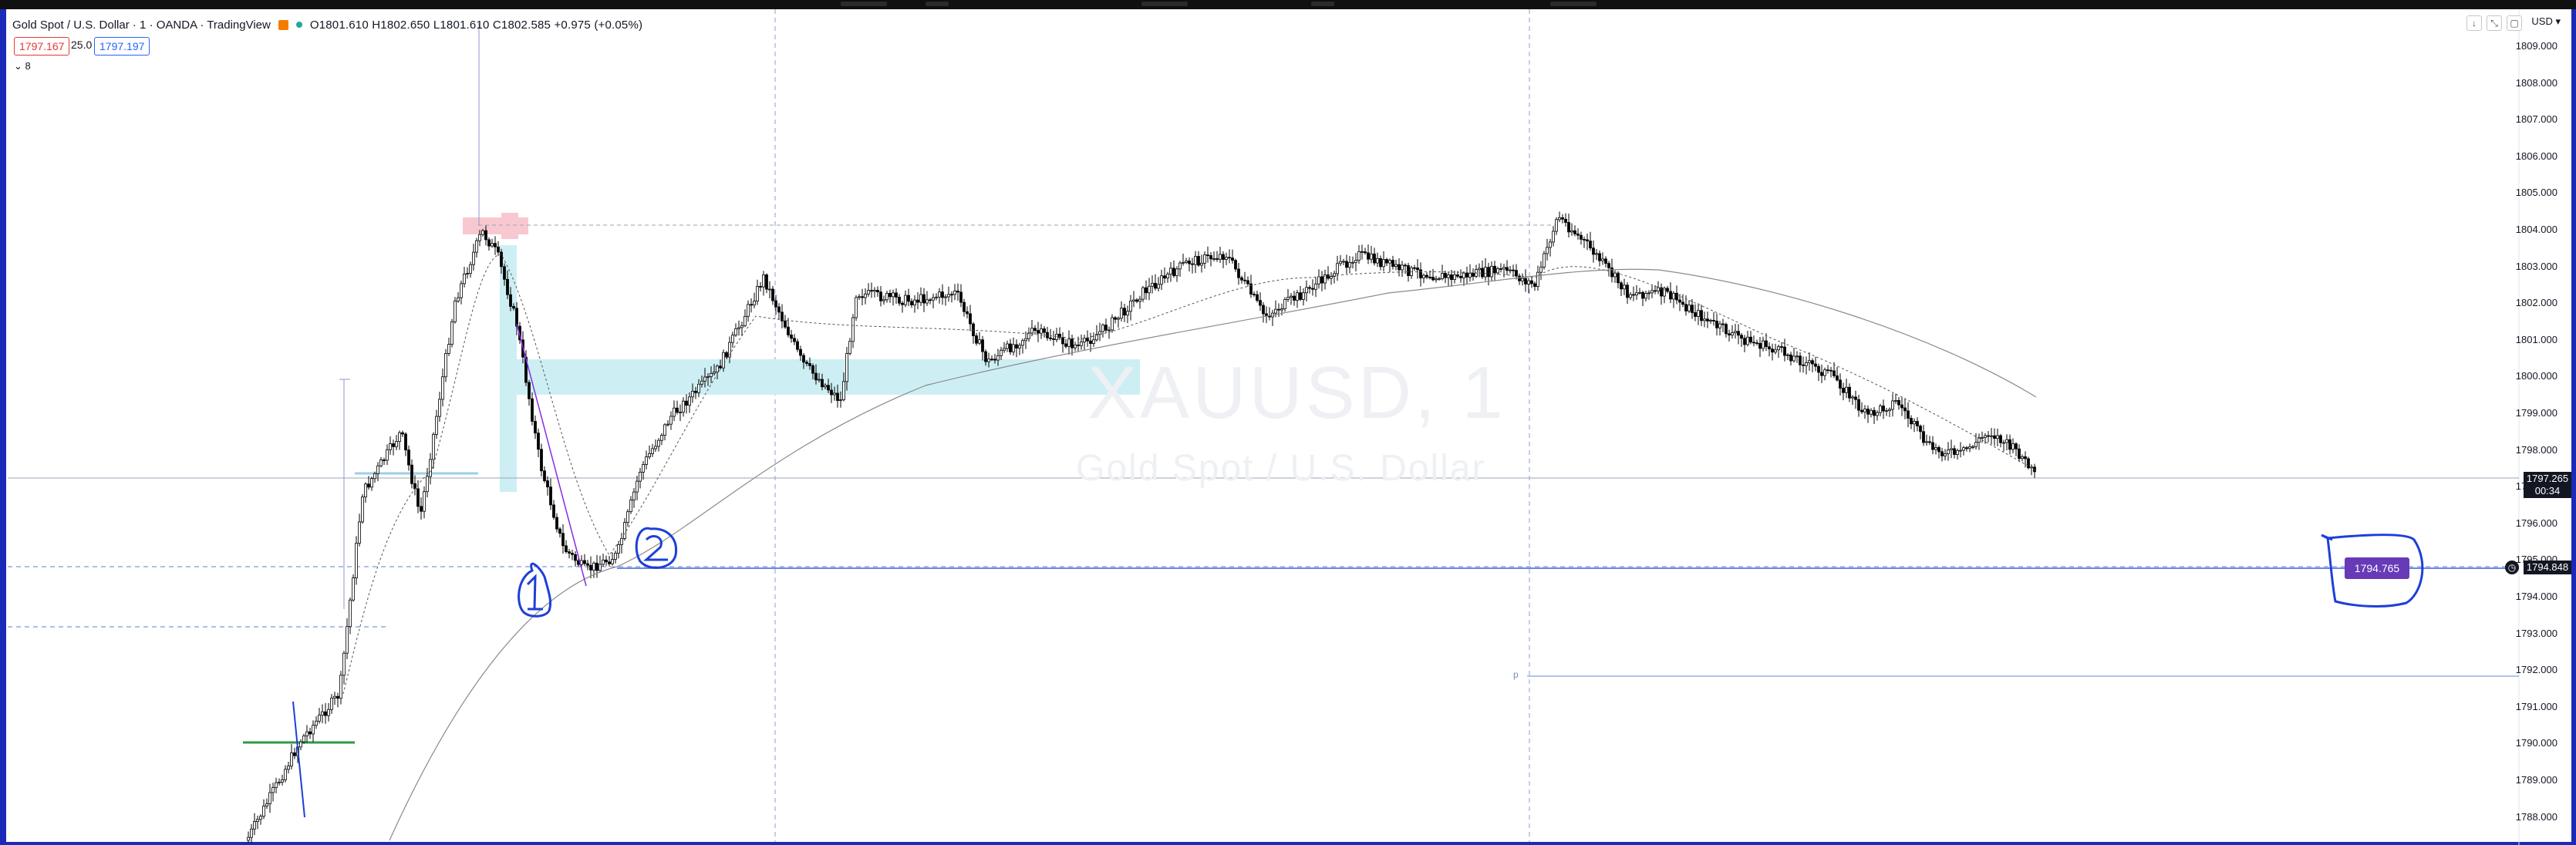  Describe the element at coordinates (2536, 523) in the screenshot. I see `price-axis-tick: 1796.000` at that location.